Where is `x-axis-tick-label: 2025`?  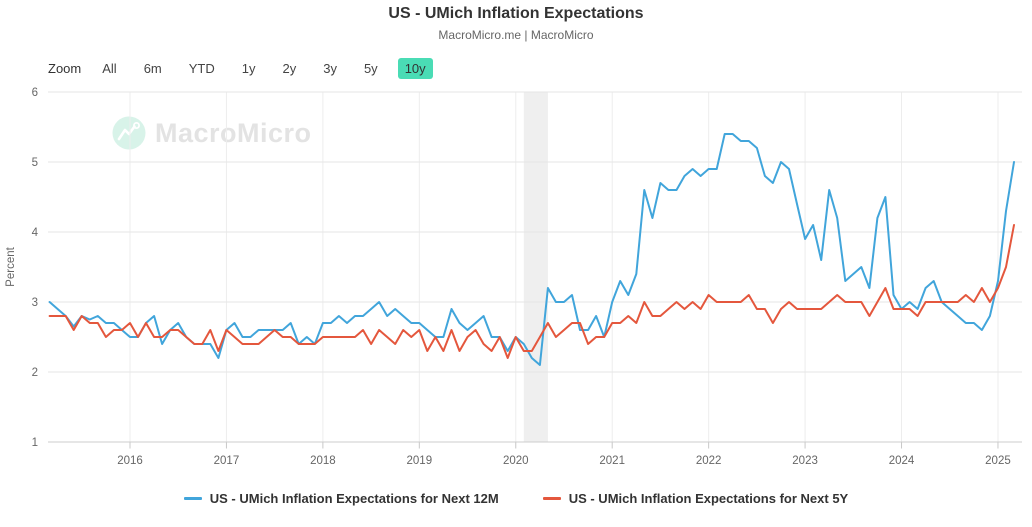 x-axis-tick-label: 2025 is located at coordinates (998, 461).